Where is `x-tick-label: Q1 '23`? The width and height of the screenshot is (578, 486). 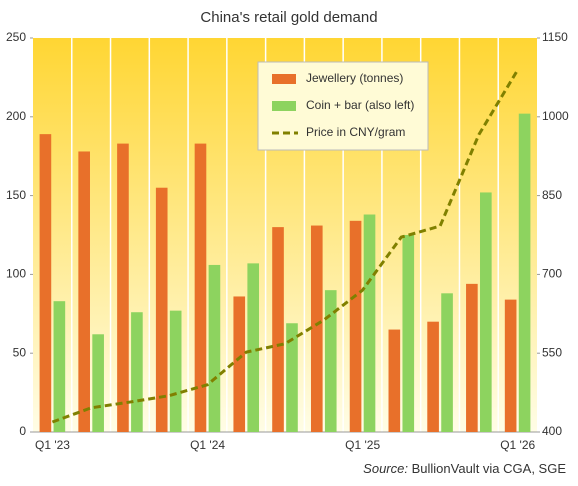
x-tick-label: Q1 '23 is located at coordinates (52, 445).